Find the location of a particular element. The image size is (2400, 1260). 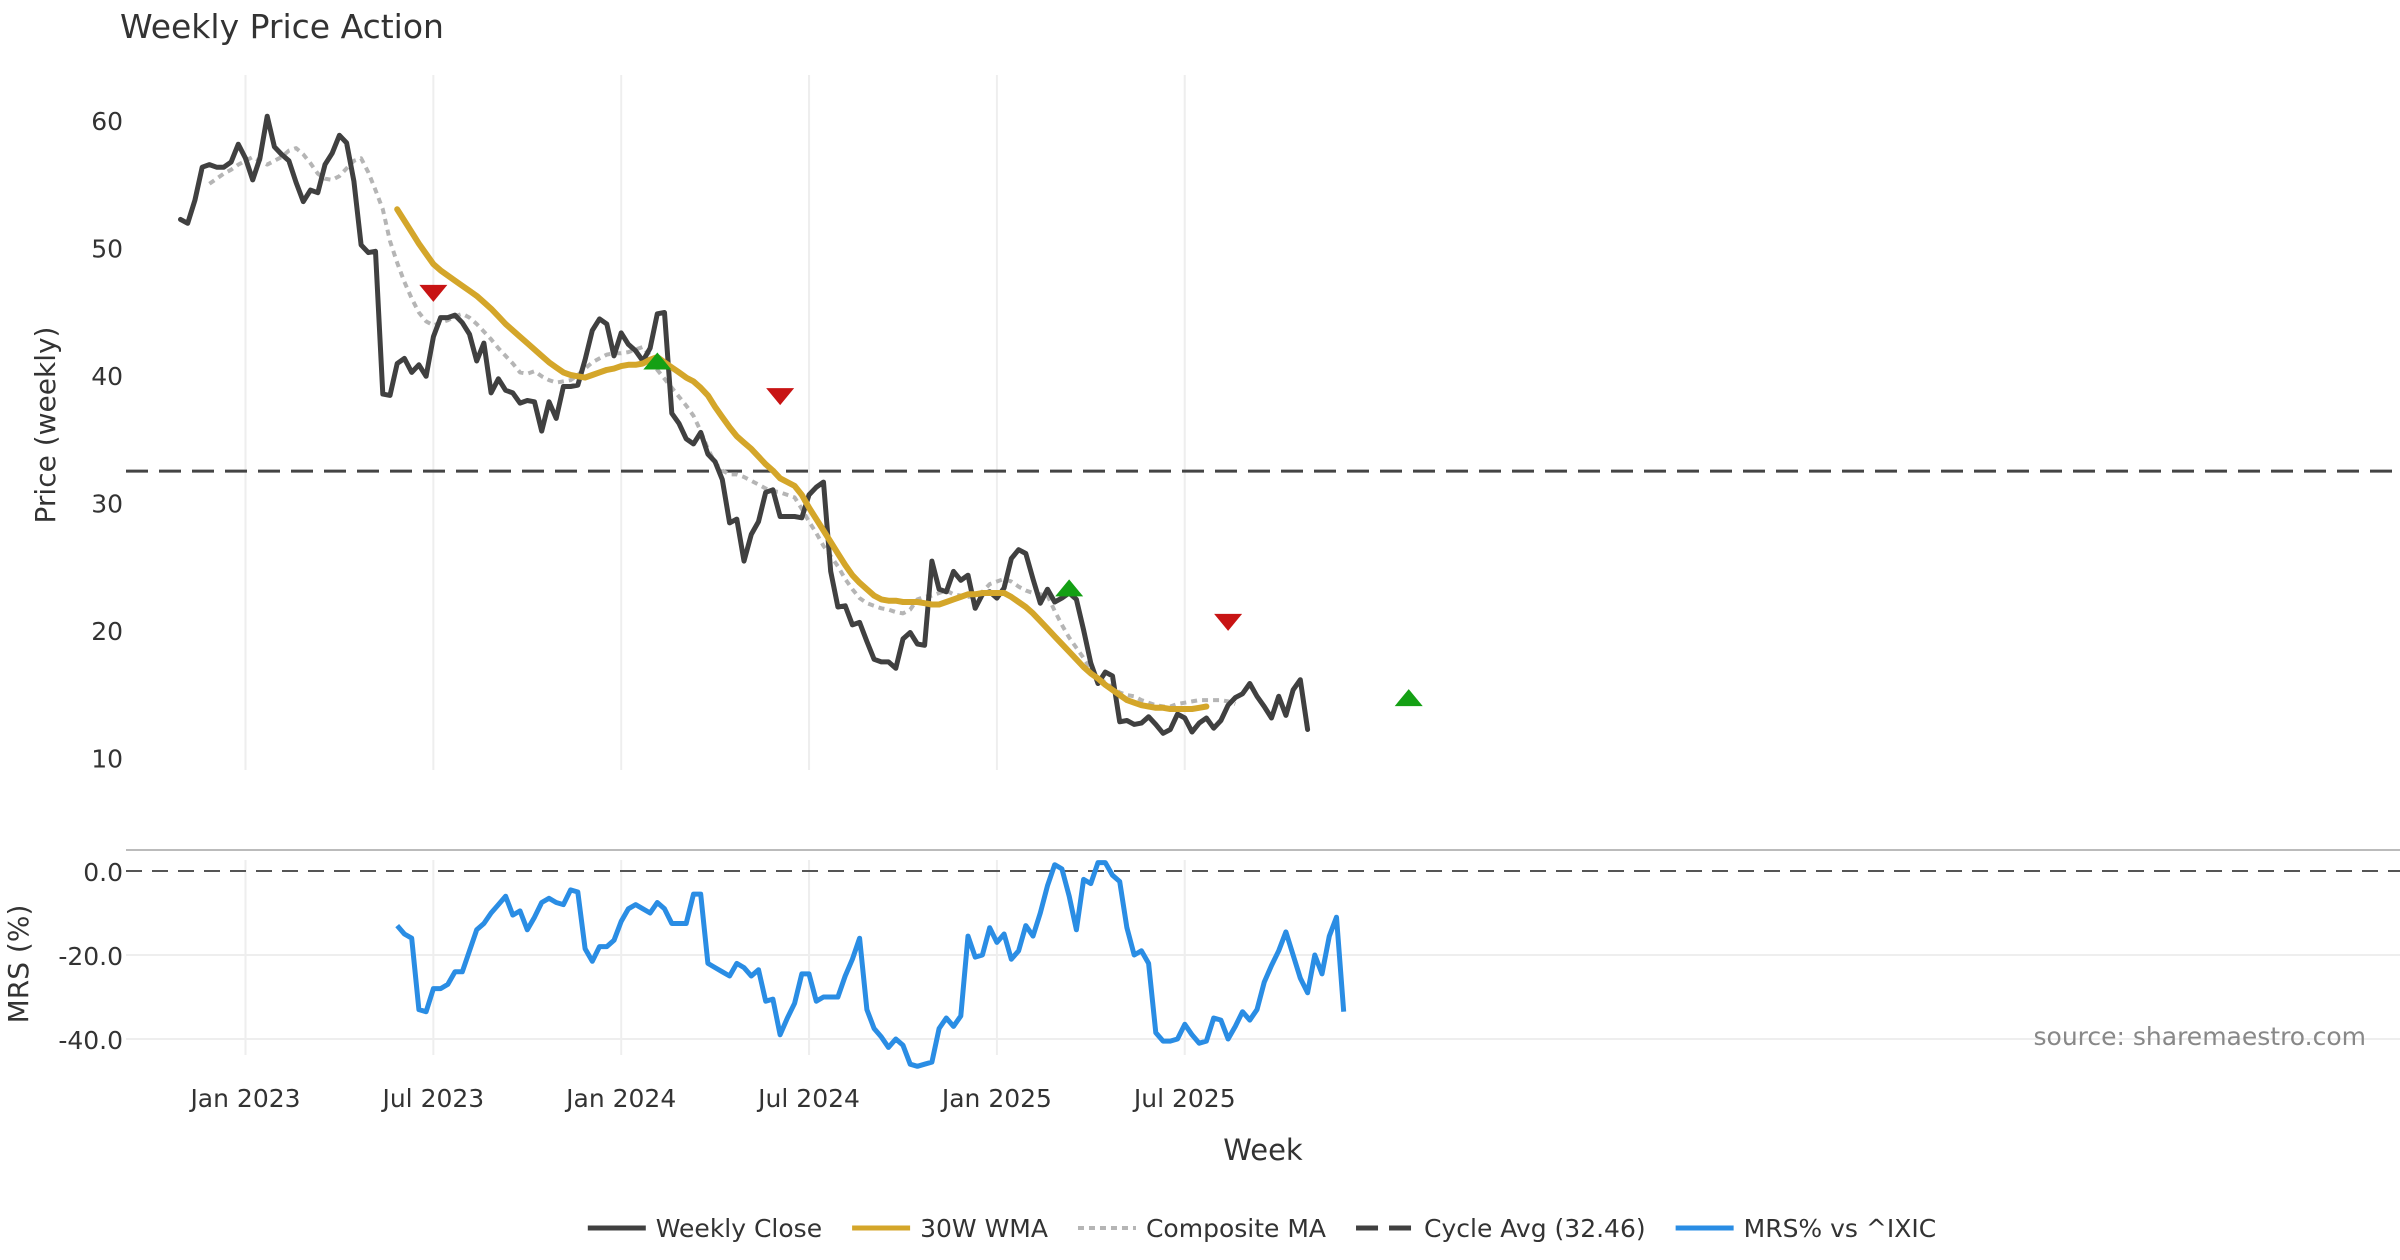

x-tick-label: Jan 2023 is located at coordinates (244, 1098).